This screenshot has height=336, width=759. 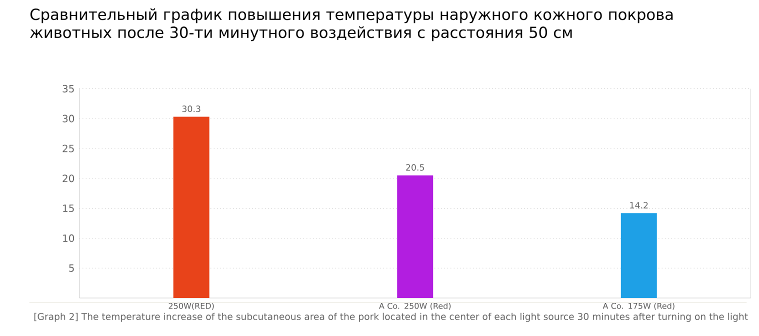 What do you see at coordinates (415, 306) in the screenshot?
I see `x-tick-label: A Co. 250W (Red)` at bounding box center [415, 306].